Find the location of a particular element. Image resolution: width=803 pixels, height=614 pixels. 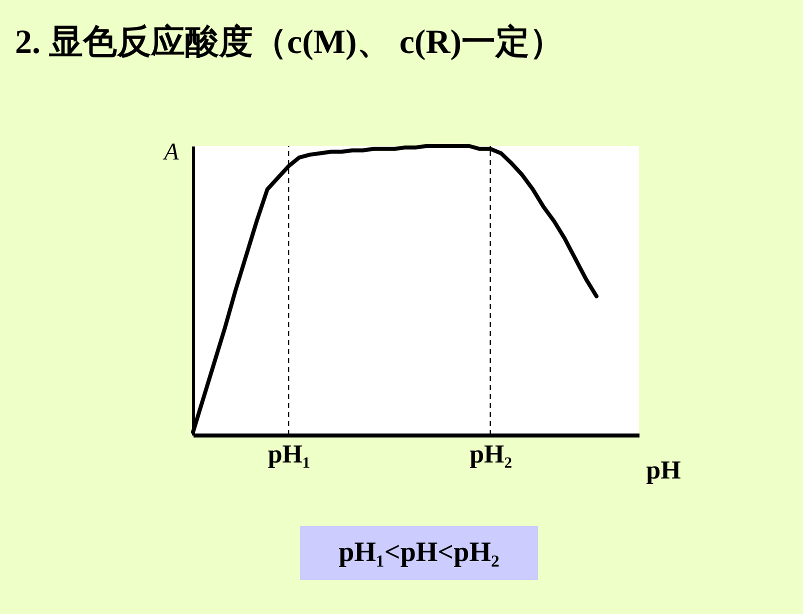

x-tick-label: pH₁ is located at coordinates (289, 454).